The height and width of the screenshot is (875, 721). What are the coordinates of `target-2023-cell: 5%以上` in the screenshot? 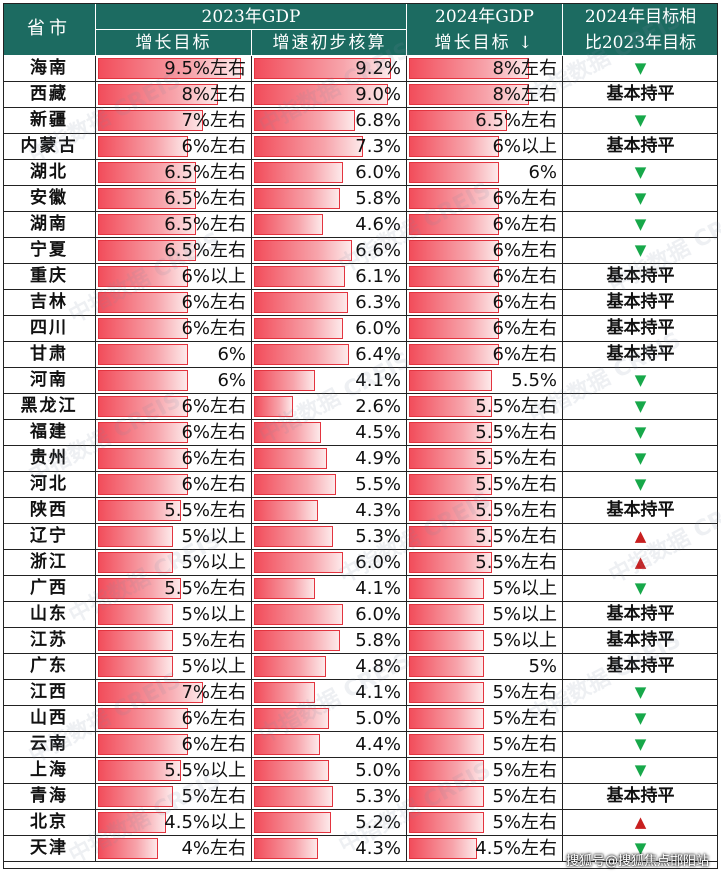 It's located at (174, 562).